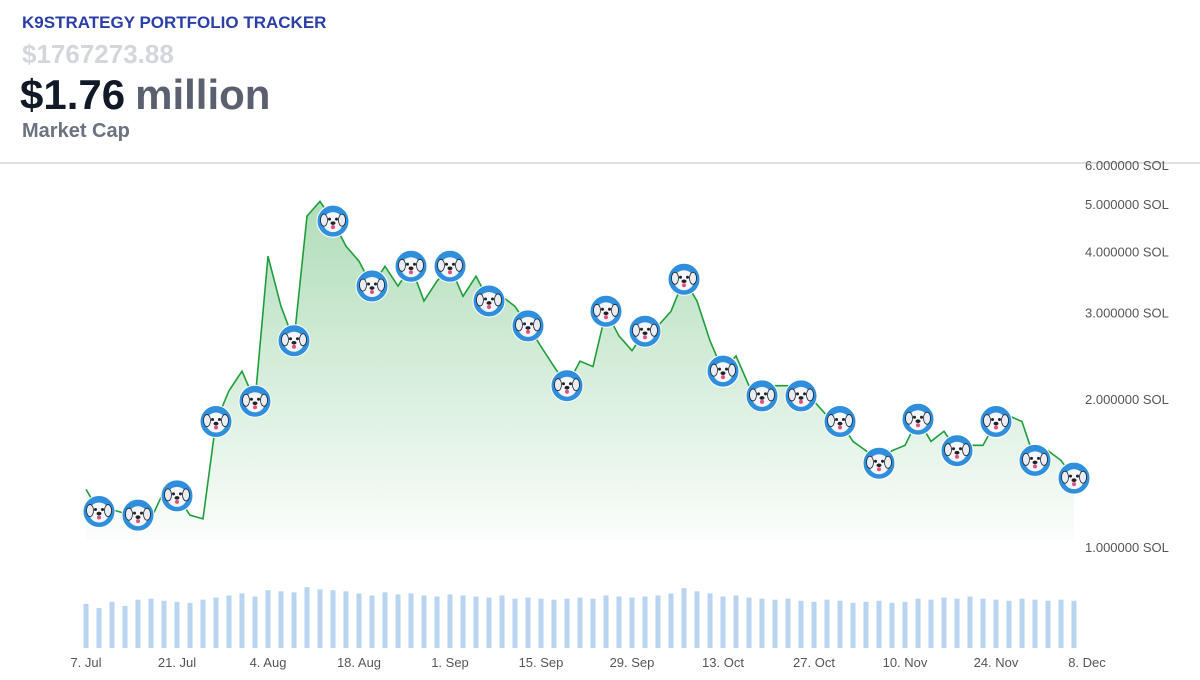 The height and width of the screenshot is (680, 1200). Describe the element at coordinates (145, 94) in the screenshot. I see `headline-value: $1.76 million` at that location.